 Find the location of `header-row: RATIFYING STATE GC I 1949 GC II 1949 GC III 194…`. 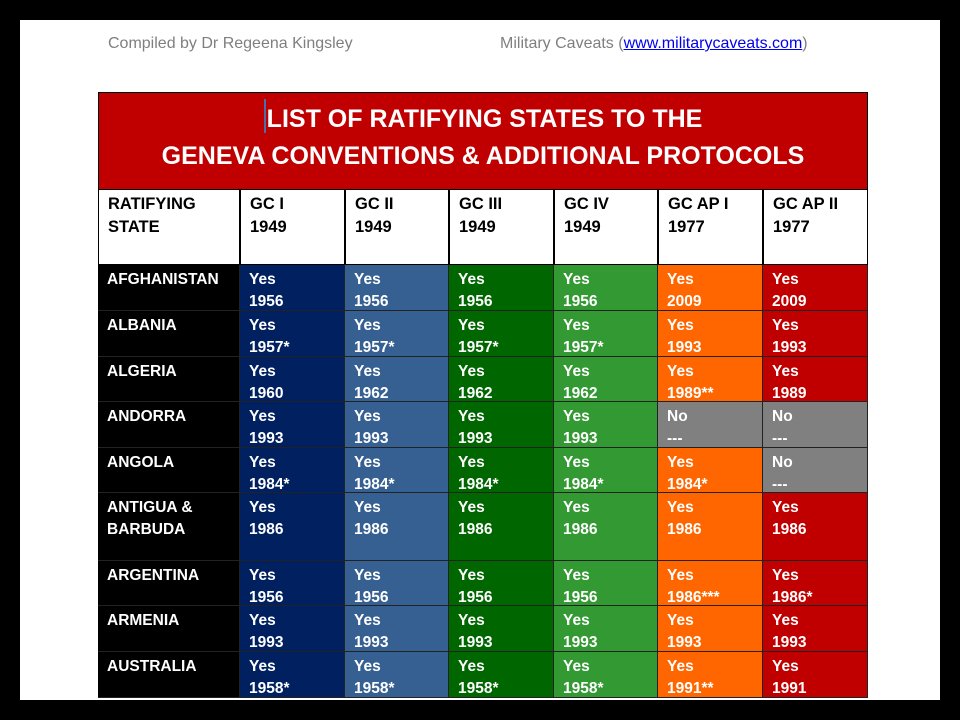

header-row: RATIFYING STATE GC I 1949 GC II 1949 GC III 194… is located at coordinates (483, 227).